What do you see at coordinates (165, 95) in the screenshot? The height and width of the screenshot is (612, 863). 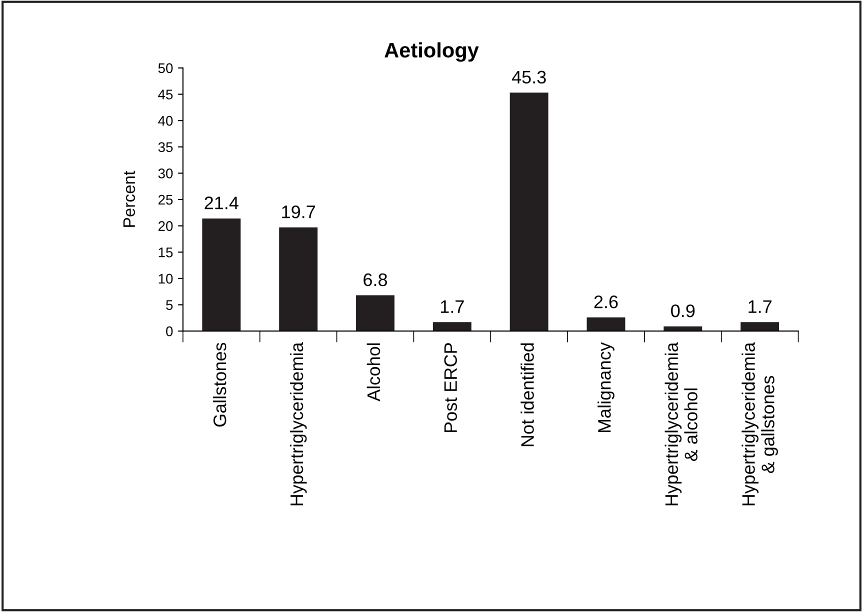 I see `y-tick-label: 45` at bounding box center [165, 95].